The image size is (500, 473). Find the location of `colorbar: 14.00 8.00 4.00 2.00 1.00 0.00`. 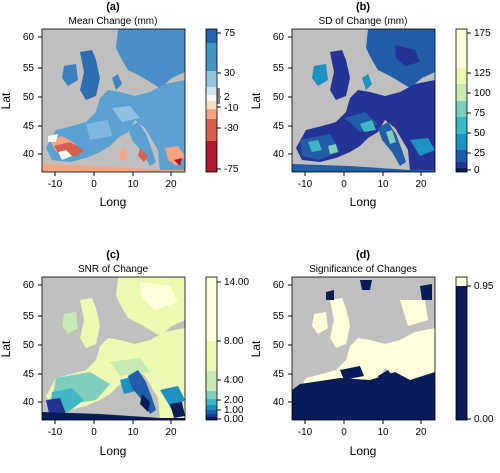

colorbar: 14.00 8.00 4.00 2.00 1.00 0.00 is located at coordinates (227, 350).